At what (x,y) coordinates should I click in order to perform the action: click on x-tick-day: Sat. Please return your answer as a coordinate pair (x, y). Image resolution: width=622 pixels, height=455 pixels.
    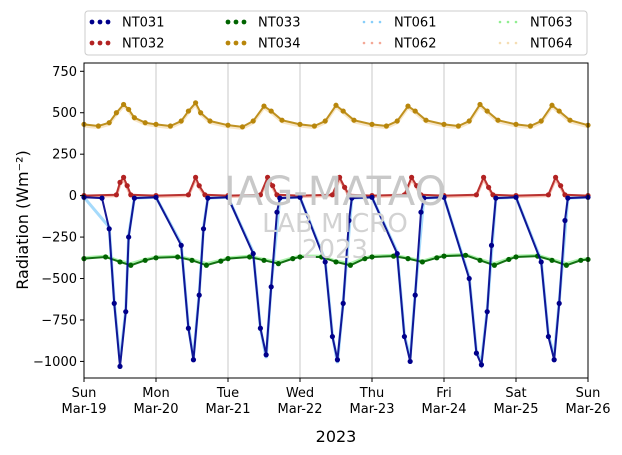
    Looking at the image, I should click on (515, 393).